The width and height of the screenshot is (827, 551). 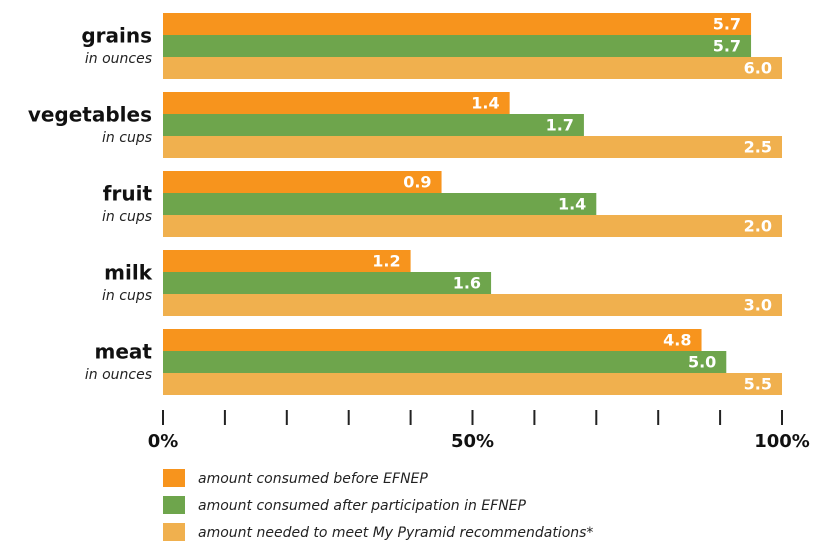 I want to click on category-label: meat, so click(x=124, y=352).